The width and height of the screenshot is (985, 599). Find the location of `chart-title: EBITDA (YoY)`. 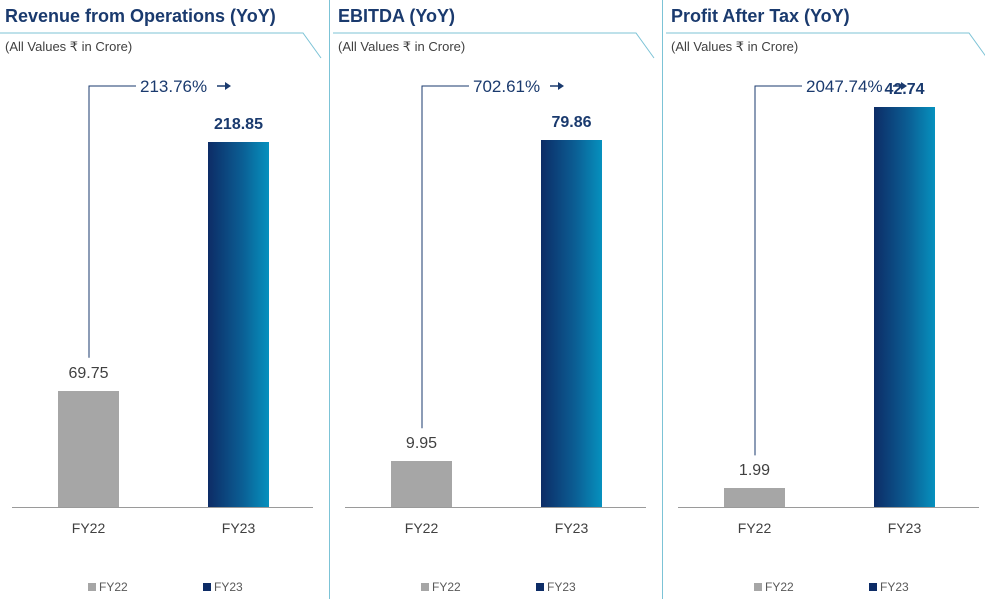

chart-title: EBITDA (YoY) is located at coordinates (396, 16).